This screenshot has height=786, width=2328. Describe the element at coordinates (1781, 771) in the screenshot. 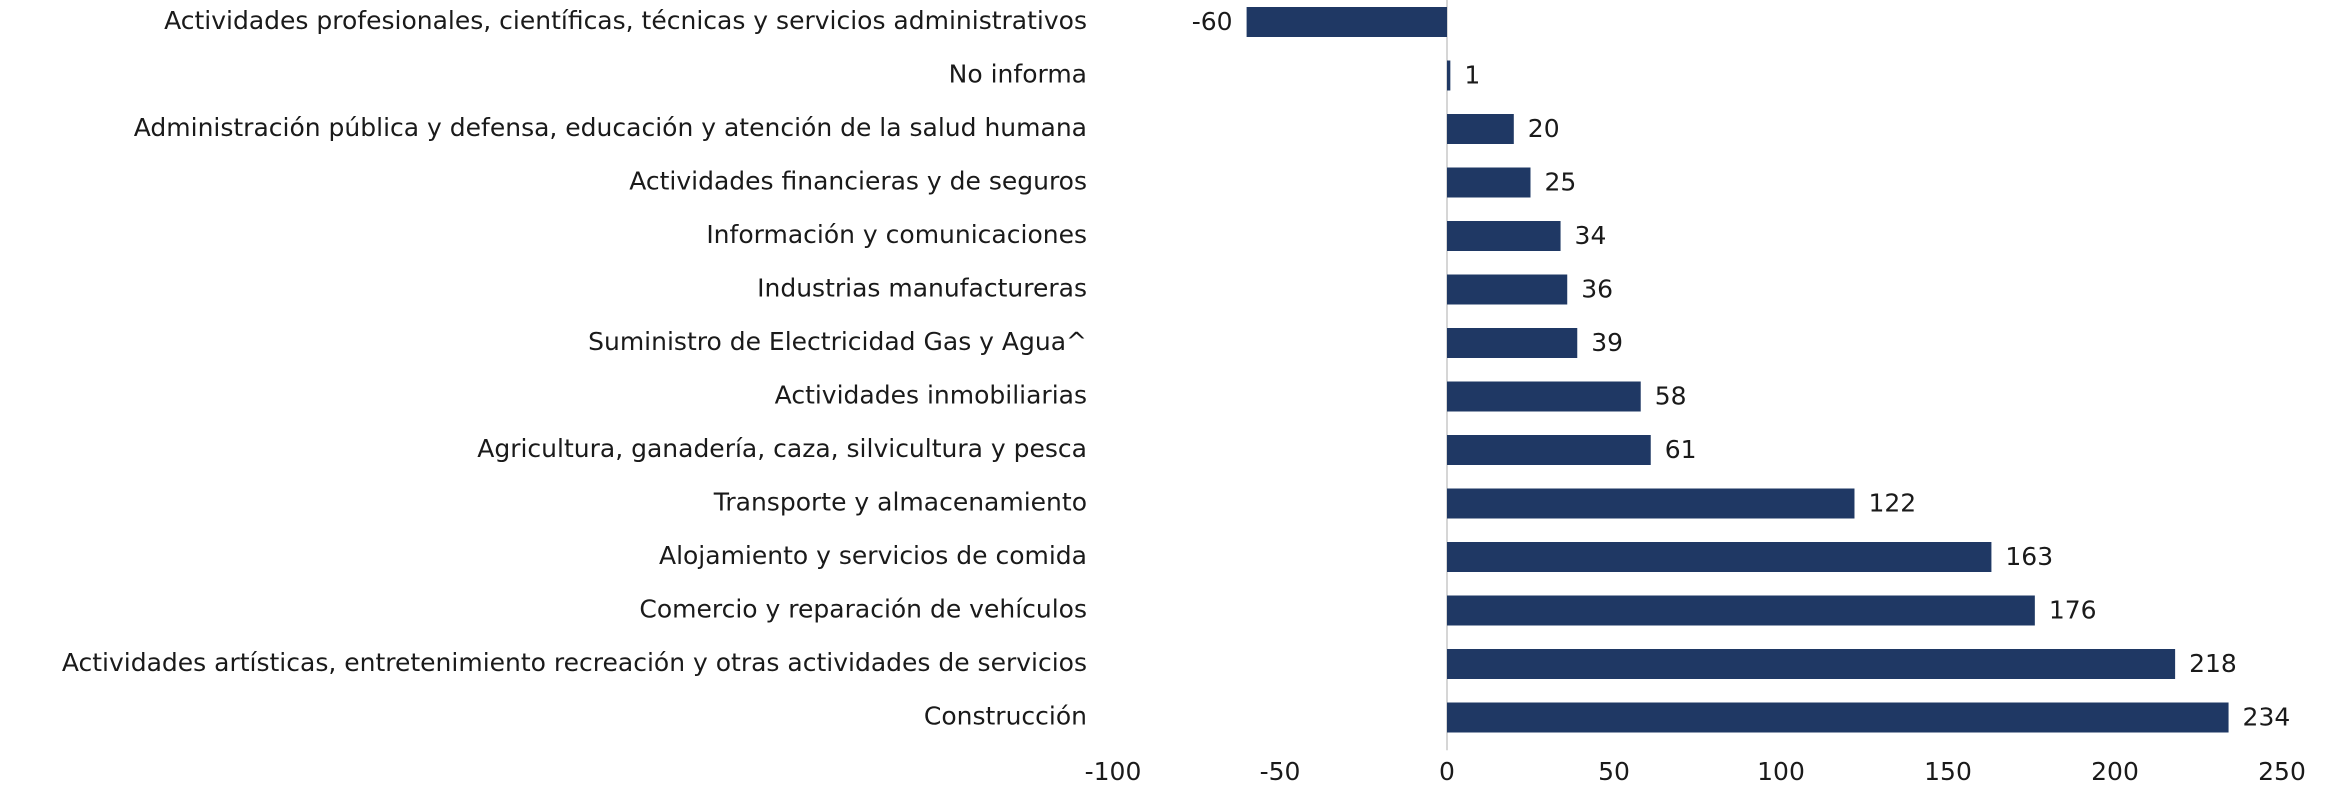

I see `x-tick-label: 100` at that location.